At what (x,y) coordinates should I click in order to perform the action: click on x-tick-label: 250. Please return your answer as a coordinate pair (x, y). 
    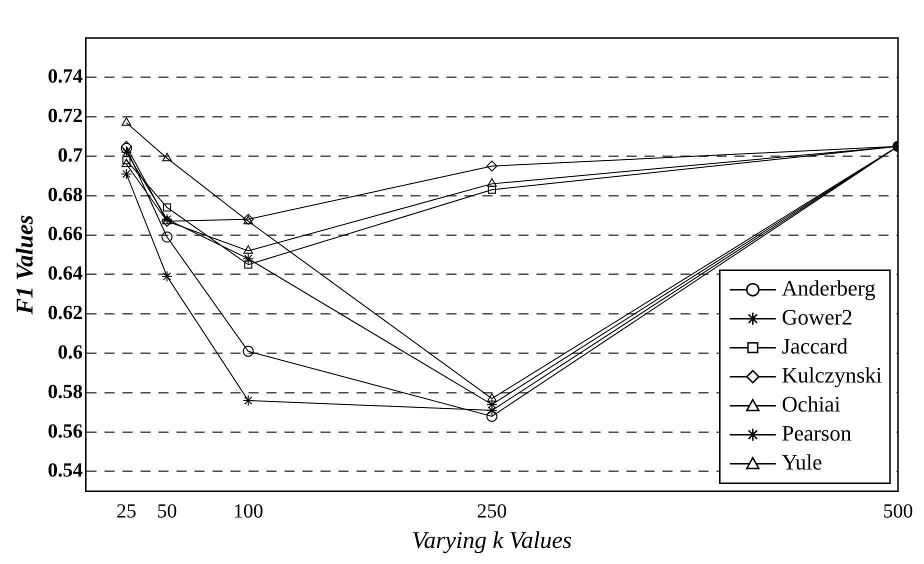
    Looking at the image, I should click on (491, 511).